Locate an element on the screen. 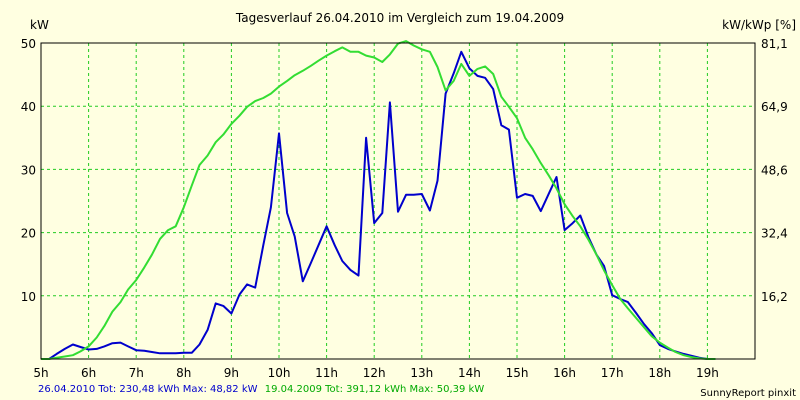 The height and width of the screenshot is (400, 800). x-tick-label: 7h is located at coordinates (136, 373).